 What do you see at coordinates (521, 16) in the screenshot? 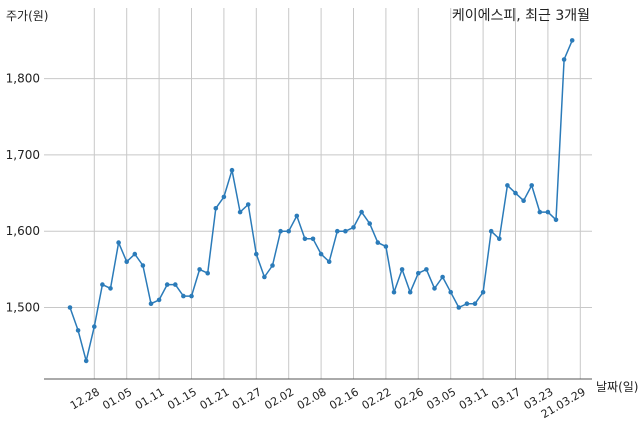
I see `chart-title: 케이에스피, 최근 3개월` at bounding box center [521, 16].